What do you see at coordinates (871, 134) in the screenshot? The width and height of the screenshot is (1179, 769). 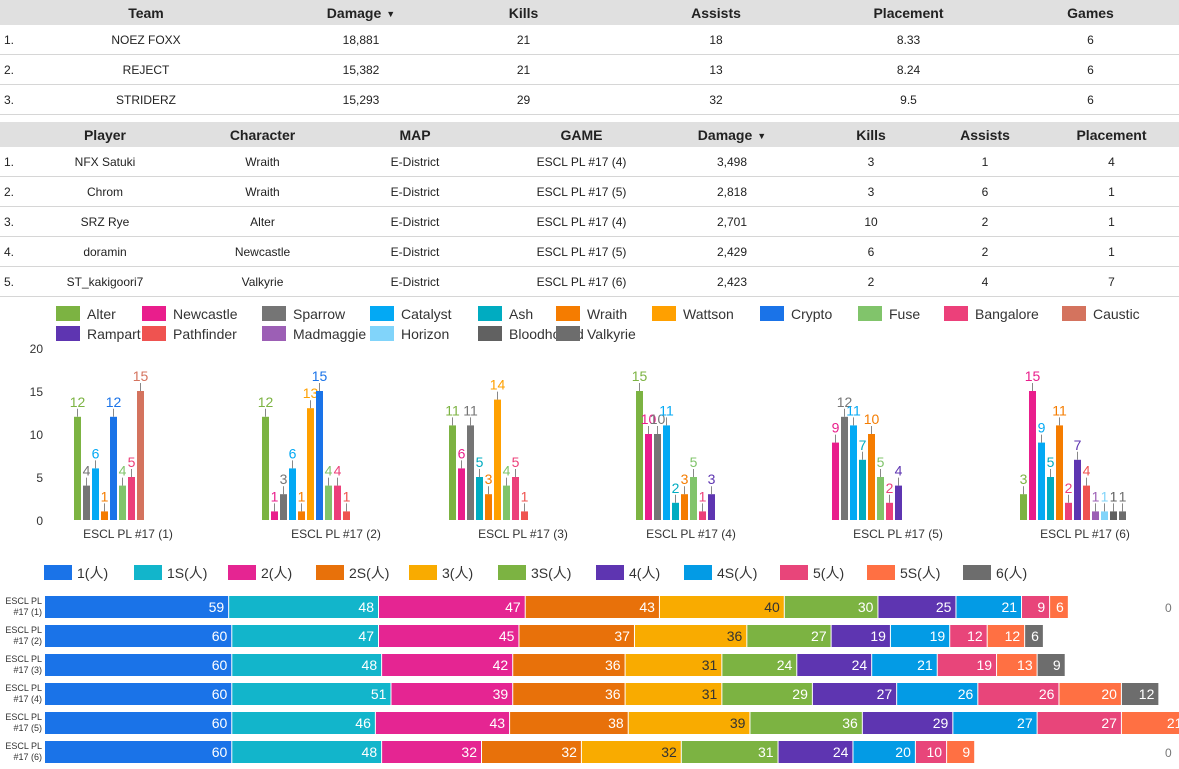 I see `header-kills: Kills` at bounding box center [871, 134].